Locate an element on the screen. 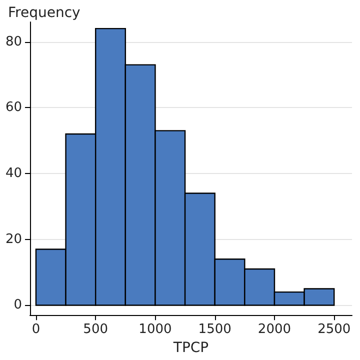 Image resolution: width=360 pixels, height=360 pixels. x-tick-label: 0 is located at coordinates (36, 330).